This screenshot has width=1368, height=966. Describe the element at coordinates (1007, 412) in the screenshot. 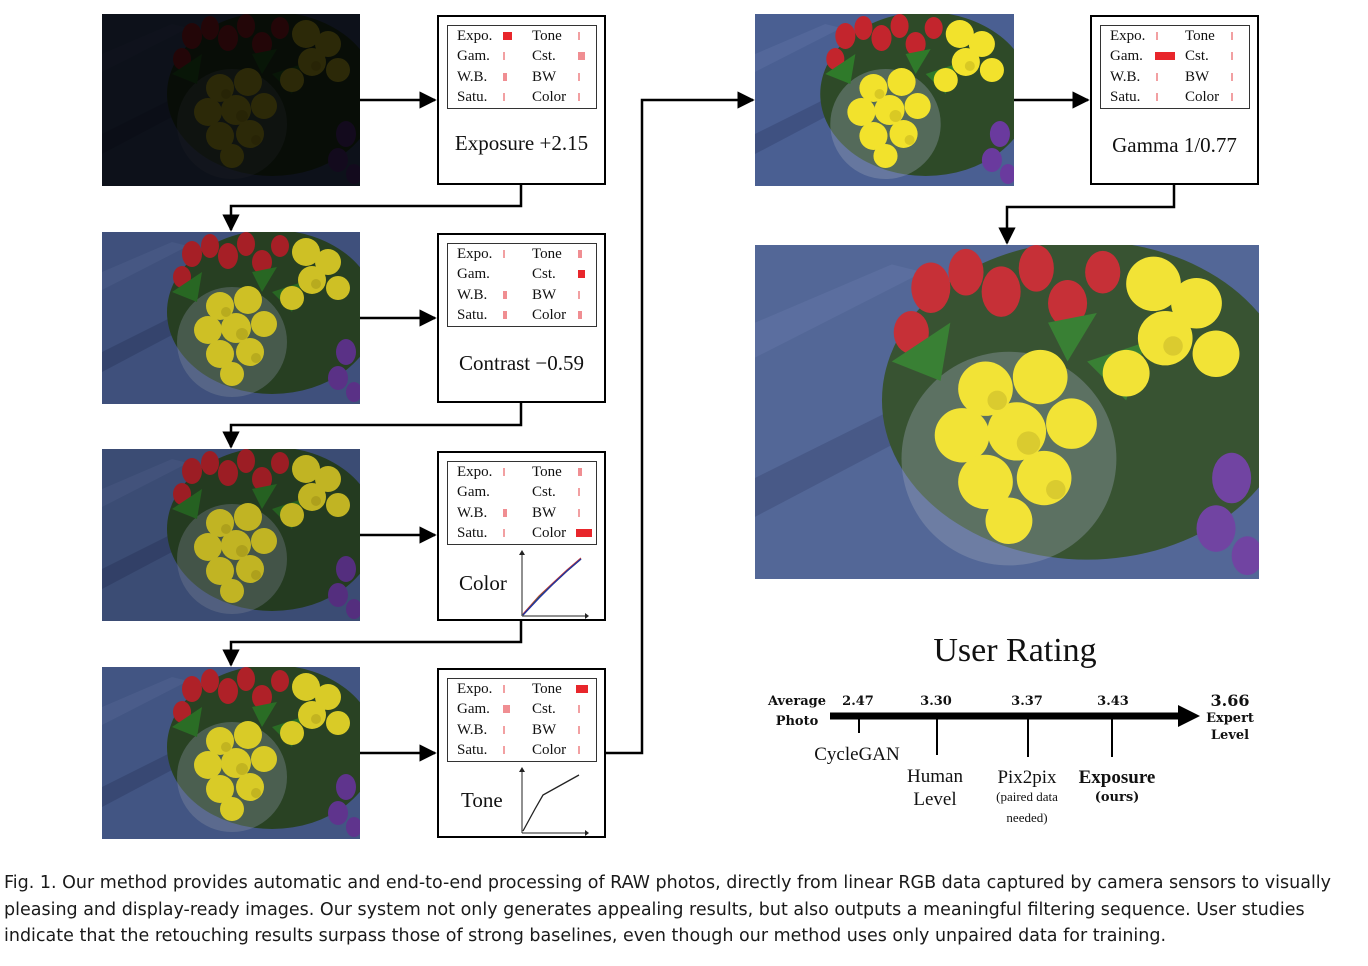

I see `photo-final-output` at that location.